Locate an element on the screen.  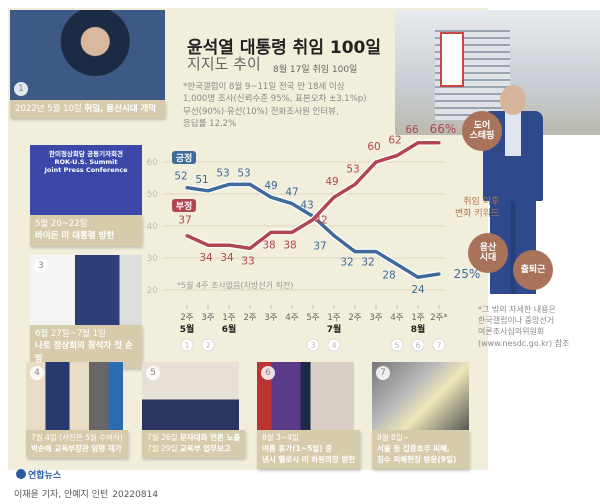
keyword-door-stepping: 도어 스테핑 is located at coordinates (482, 131).